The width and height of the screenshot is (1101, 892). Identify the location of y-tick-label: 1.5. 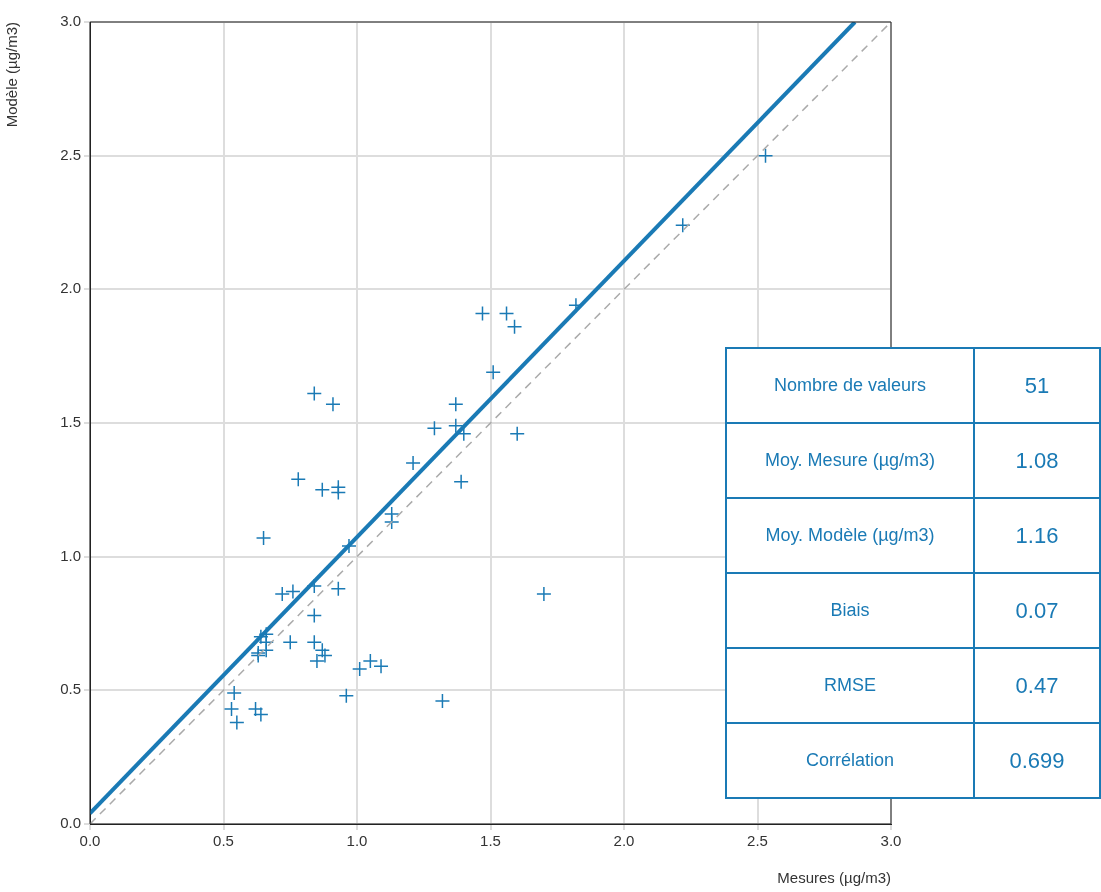
(70, 422).